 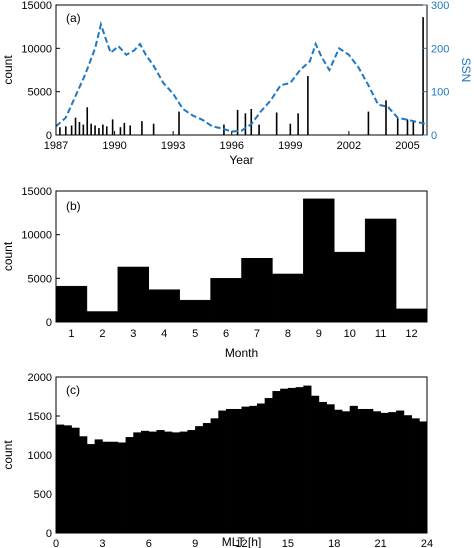 I want to click on panel-c-x-ticks: 0 3 6 9 12 15 18 21 24, so click(x=243, y=538).